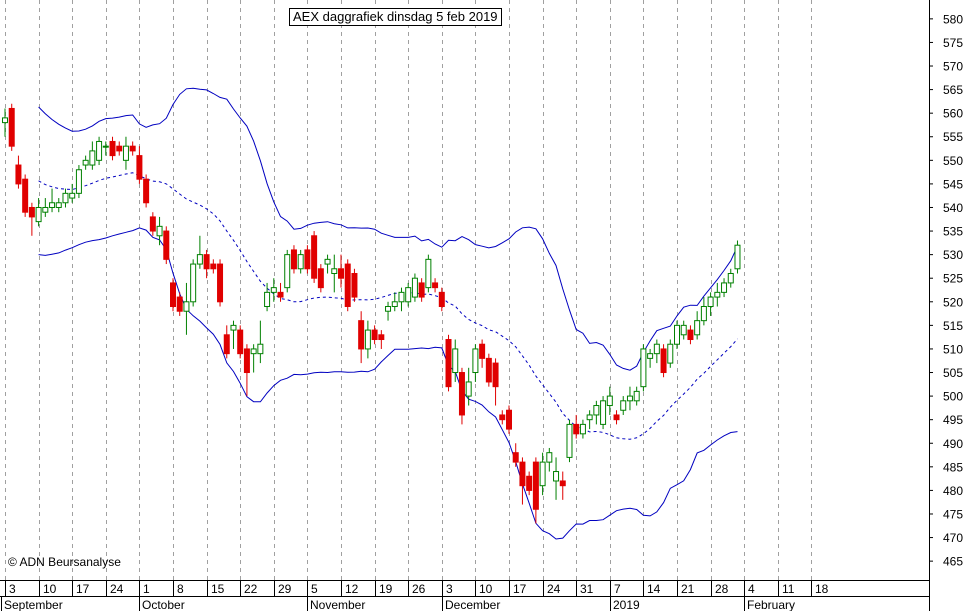  What do you see at coordinates (953, 279) in the screenshot?
I see `y-tick-label: 525` at bounding box center [953, 279].